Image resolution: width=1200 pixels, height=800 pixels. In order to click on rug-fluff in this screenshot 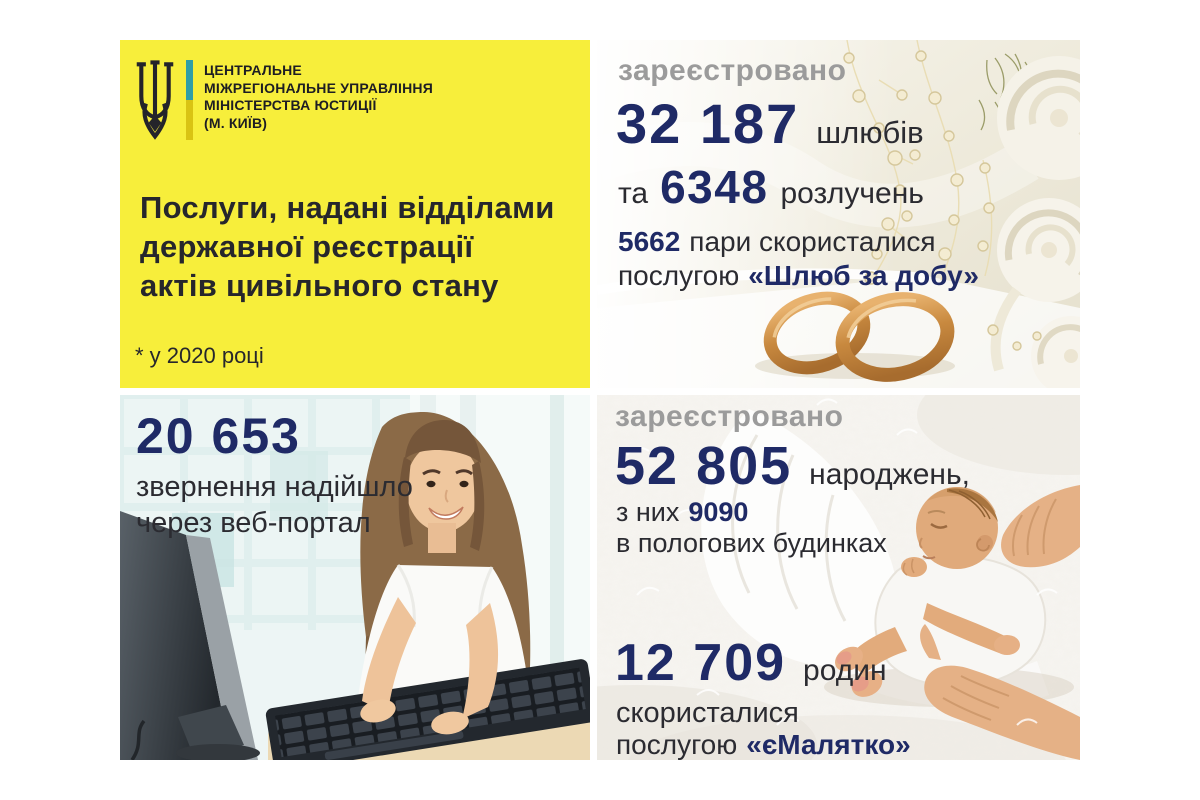, I will do `click(842, 562)`.